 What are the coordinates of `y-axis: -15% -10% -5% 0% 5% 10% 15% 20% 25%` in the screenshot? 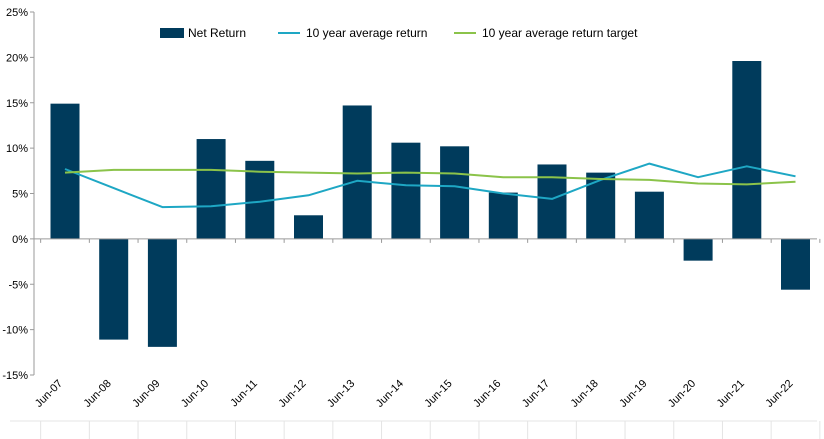 It's located at (18, 194).